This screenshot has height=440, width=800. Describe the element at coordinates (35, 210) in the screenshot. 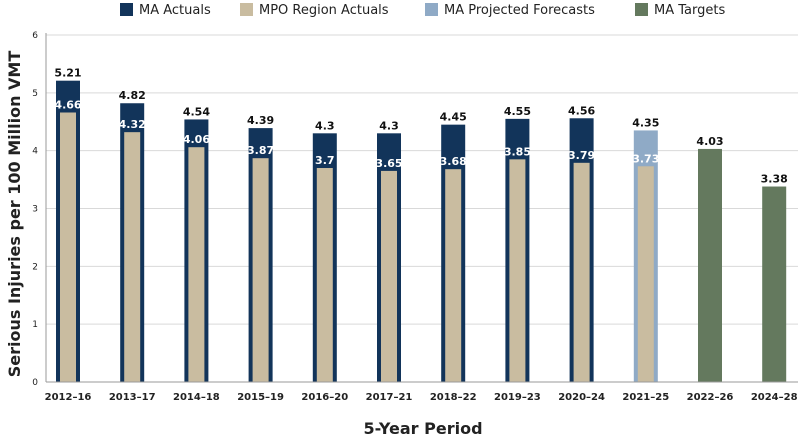

I see `y-tick-label: 3` at that location.